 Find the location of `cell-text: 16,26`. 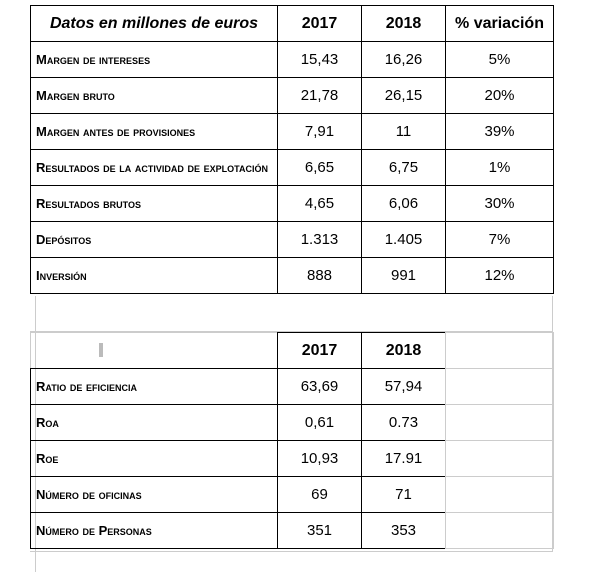

cell-text: 16,26 is located at coordinates (403, 59).